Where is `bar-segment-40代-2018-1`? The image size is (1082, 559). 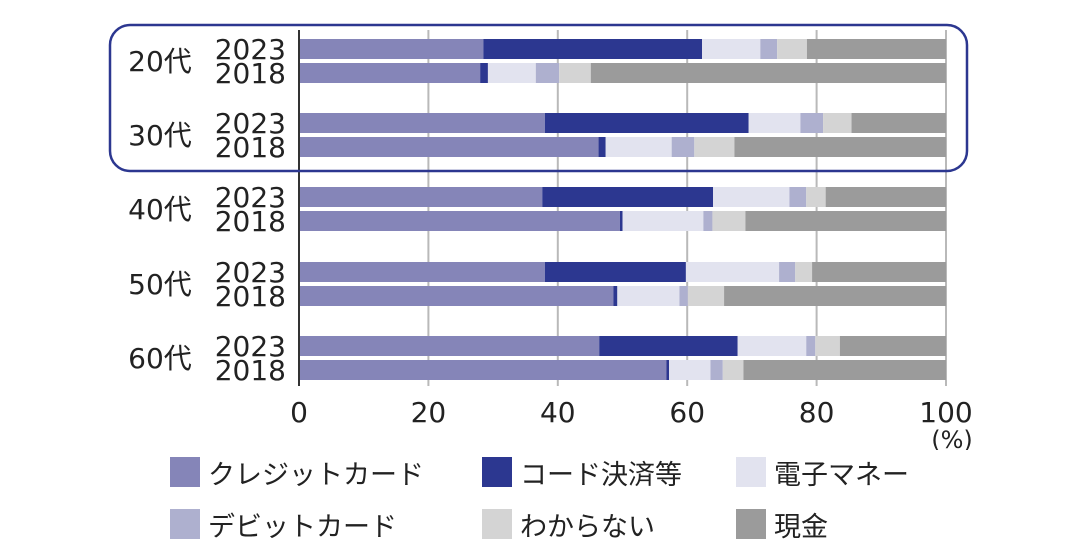
bar-segment-40代-2018-1 is located at coordinates (621, 221).